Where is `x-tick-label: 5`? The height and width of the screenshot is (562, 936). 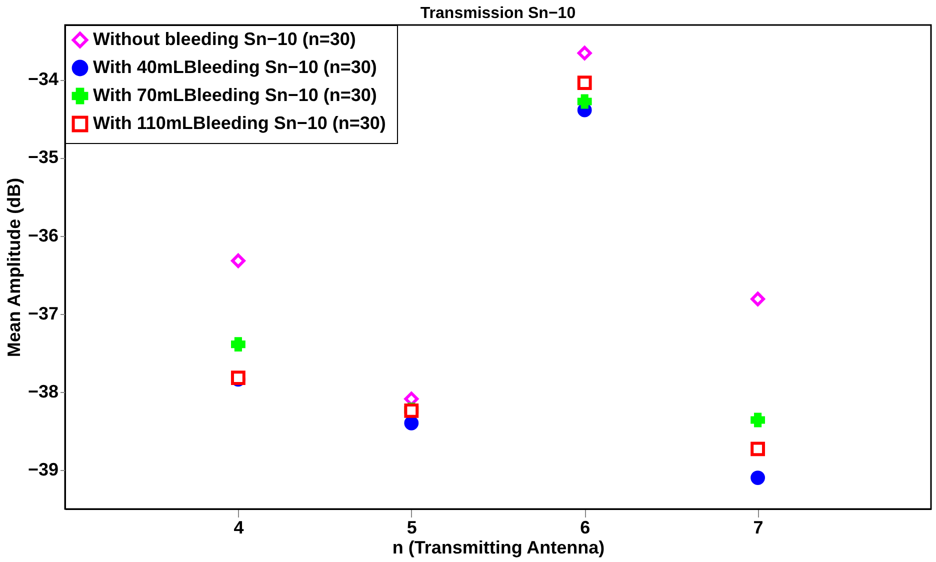
x-tick-label: 5 is located at coordinates (411, 528).